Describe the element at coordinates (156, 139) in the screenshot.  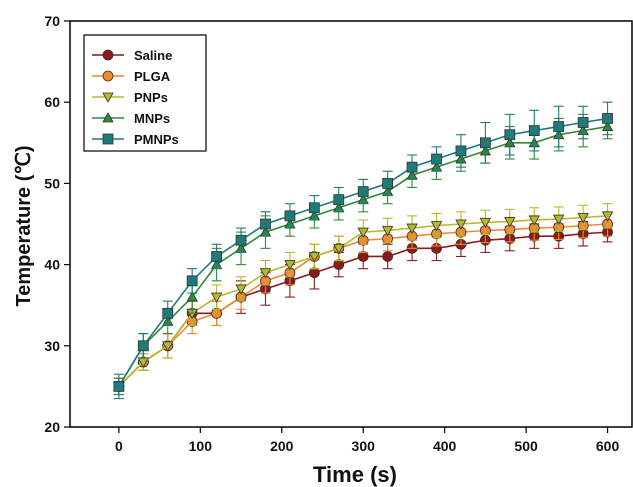
I see `legend-label-pmnps: PMNPs` at that location.